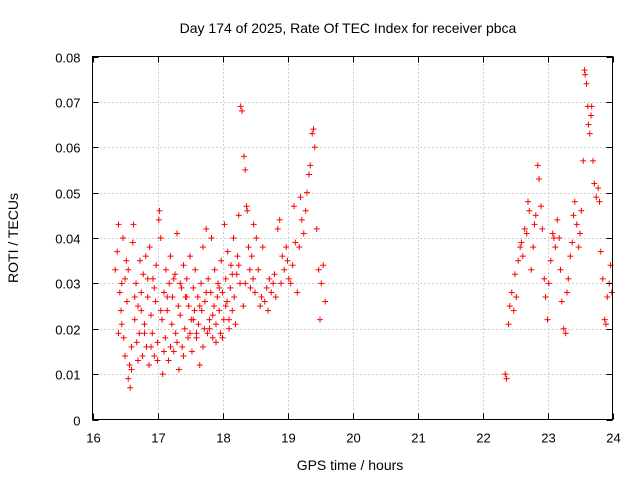  I want to click on y-tick-label: 0.01, so click(67, 375).